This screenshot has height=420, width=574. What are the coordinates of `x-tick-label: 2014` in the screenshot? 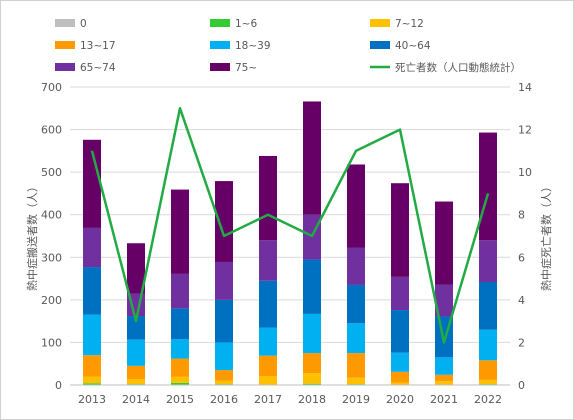 It's located at (136, 399).